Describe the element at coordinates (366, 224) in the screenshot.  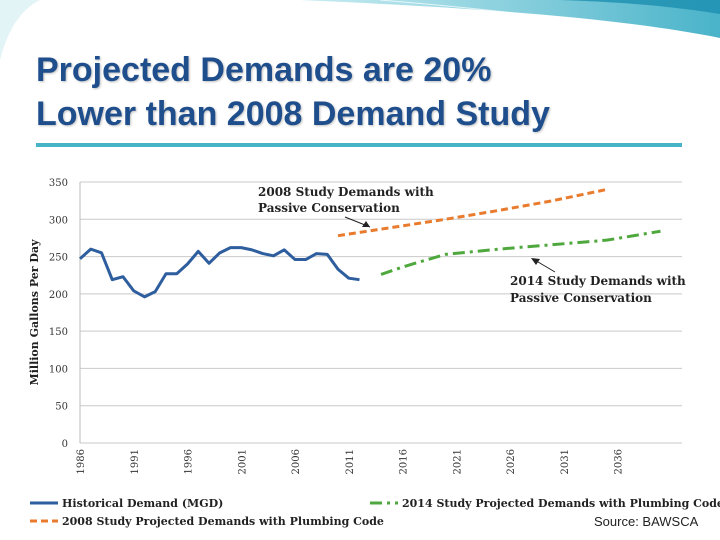
I see `annotation-2008-arrowhead` at that location.